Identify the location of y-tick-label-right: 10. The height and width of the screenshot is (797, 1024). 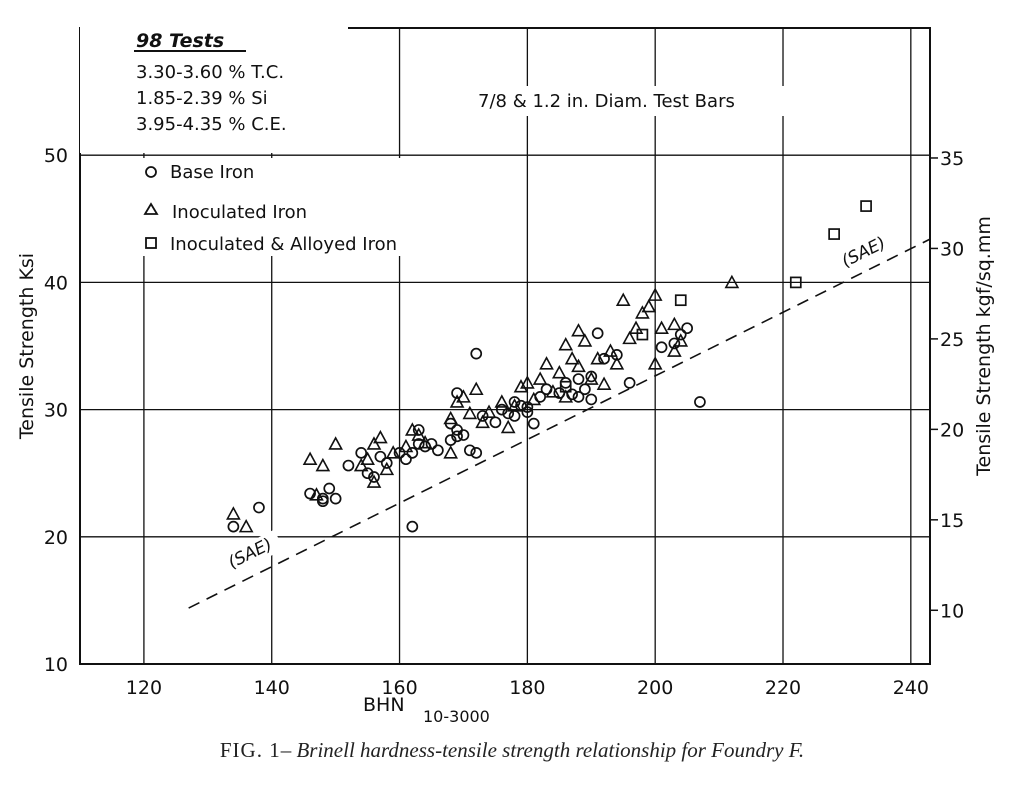
(952, 611).